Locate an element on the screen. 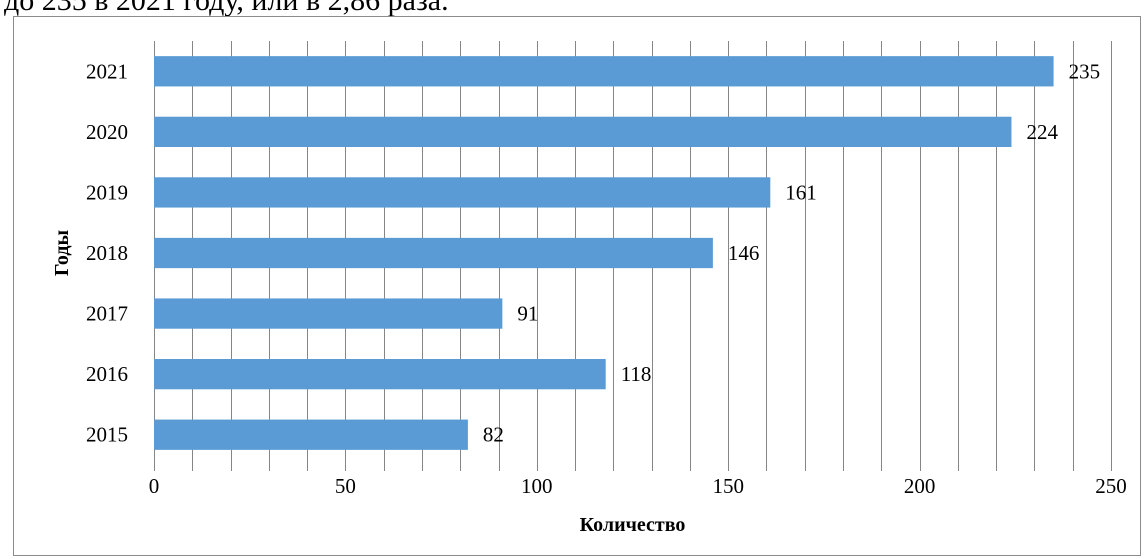 The height and width of the screenshot is (559, 1147). x-tick-50: 50 is located at coordinates (345, 486).